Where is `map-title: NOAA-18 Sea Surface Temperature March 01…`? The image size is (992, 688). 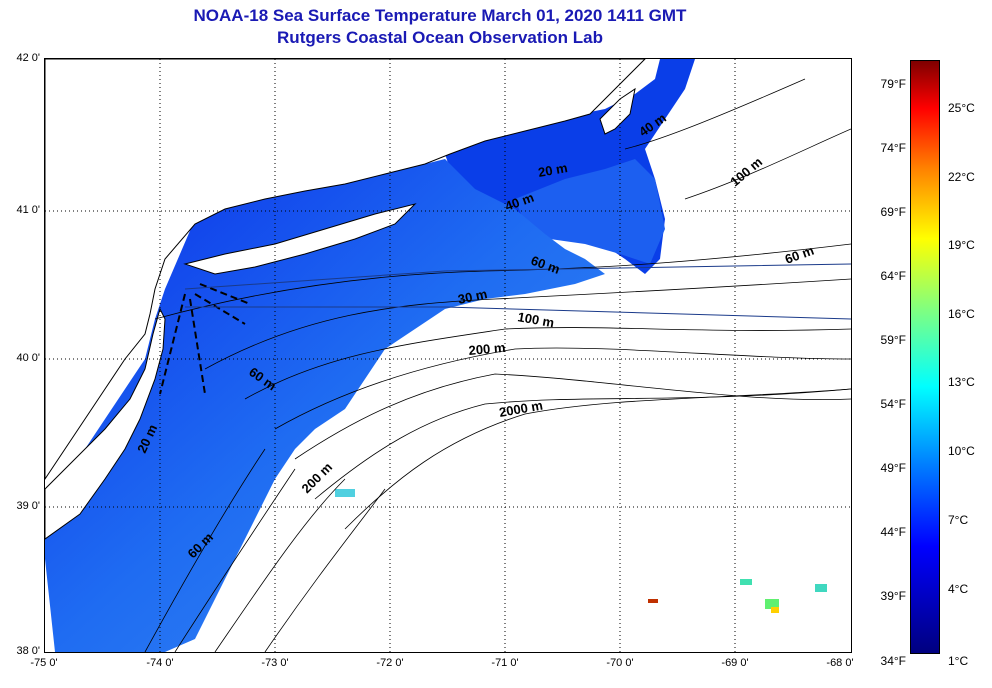
map-title: NOAA-18 Sea Surface Temperature March 01… is located at coordinates (440, 15).